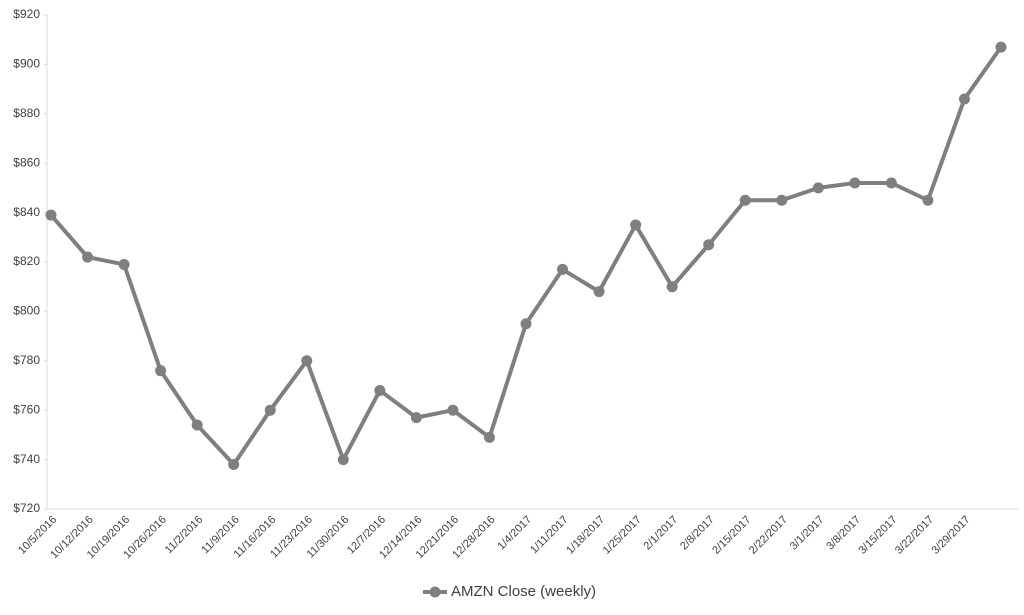  What do you see at coordinates (951, 535) in the screenshot?
I see `x-tick-label: 3/29/2017` at bounding box center [951, 535].